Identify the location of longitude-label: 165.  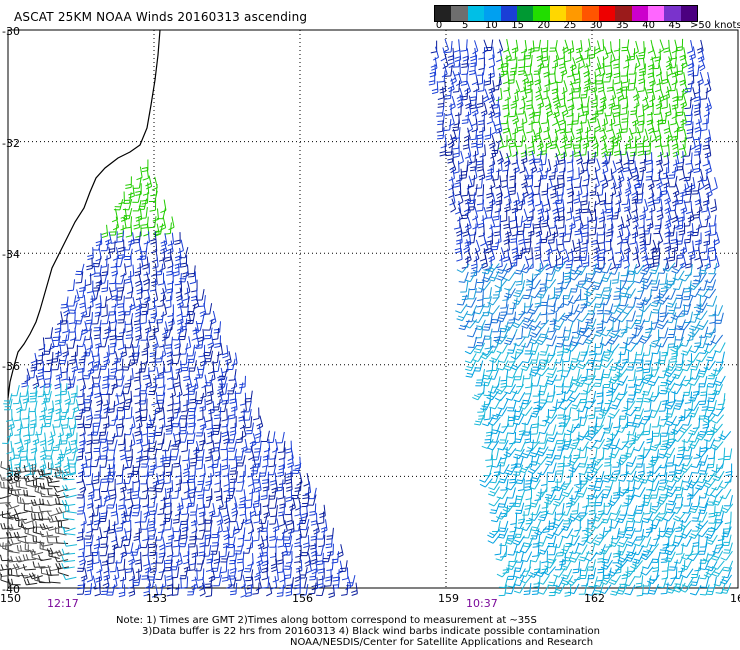
(735, 598).